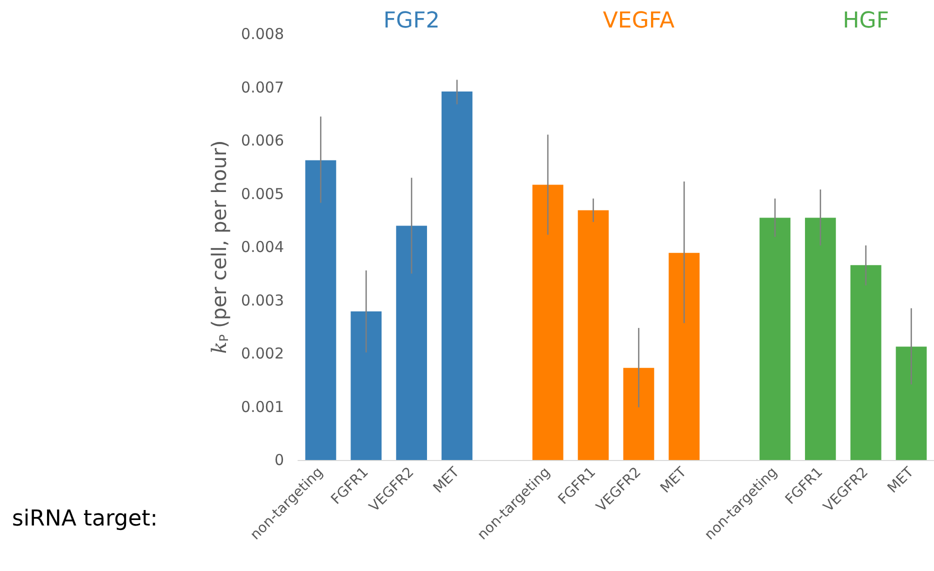 The width and height of the screenshot is (934, 571). Describe the element at coordinates (262, 34) in the screenshot. I see `y-tick-label: 0.008` at that location.